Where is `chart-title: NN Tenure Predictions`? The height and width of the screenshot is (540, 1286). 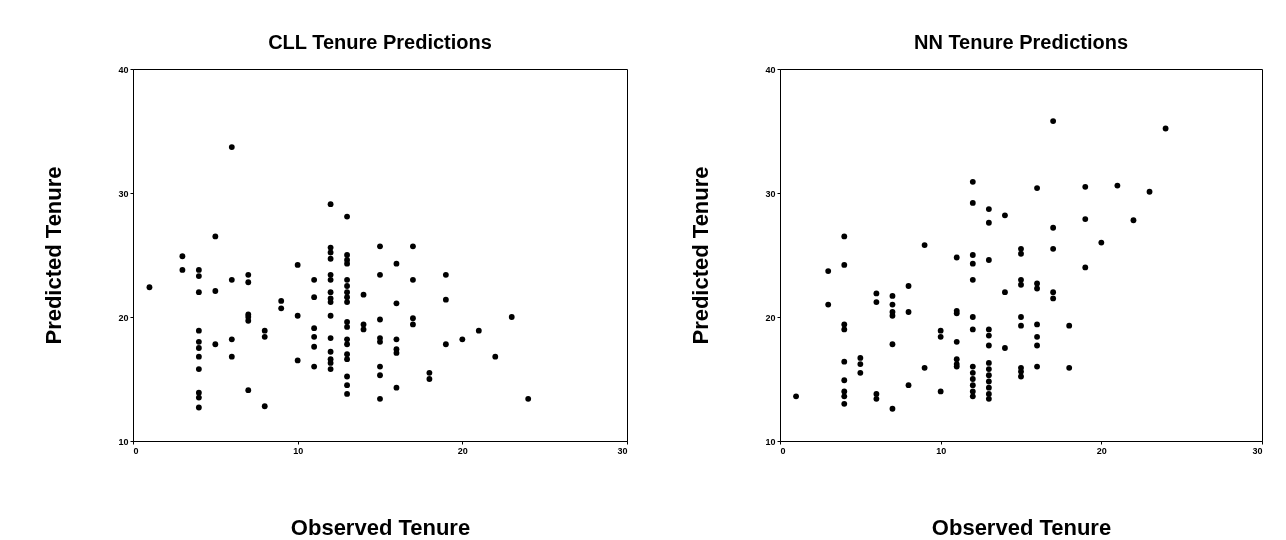
chart-title: NN Tenure Predictions is located at coordinates (1021, 42).